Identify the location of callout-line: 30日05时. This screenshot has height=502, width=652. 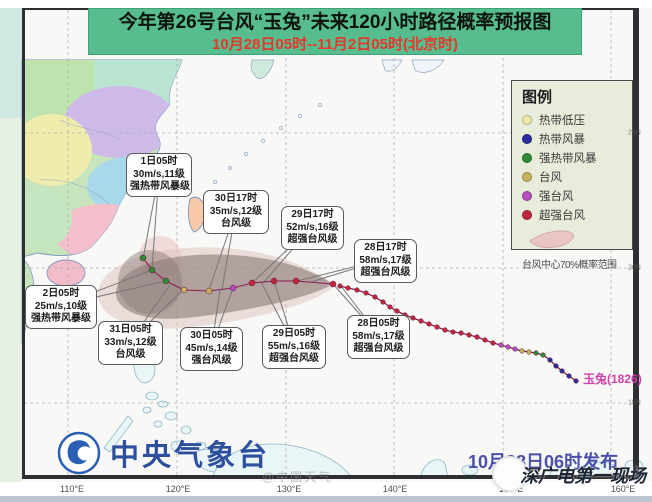
(211, 335).